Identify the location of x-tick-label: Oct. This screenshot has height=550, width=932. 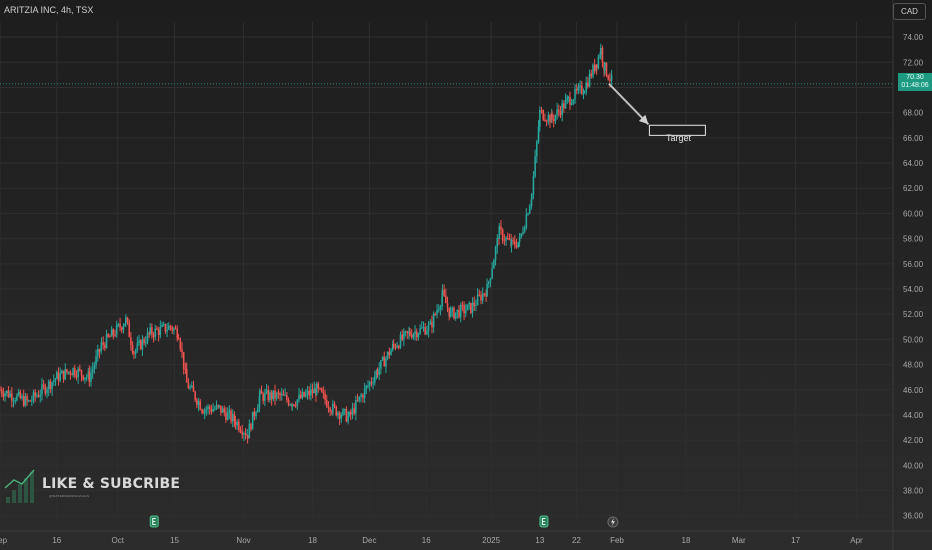
(117, 540).